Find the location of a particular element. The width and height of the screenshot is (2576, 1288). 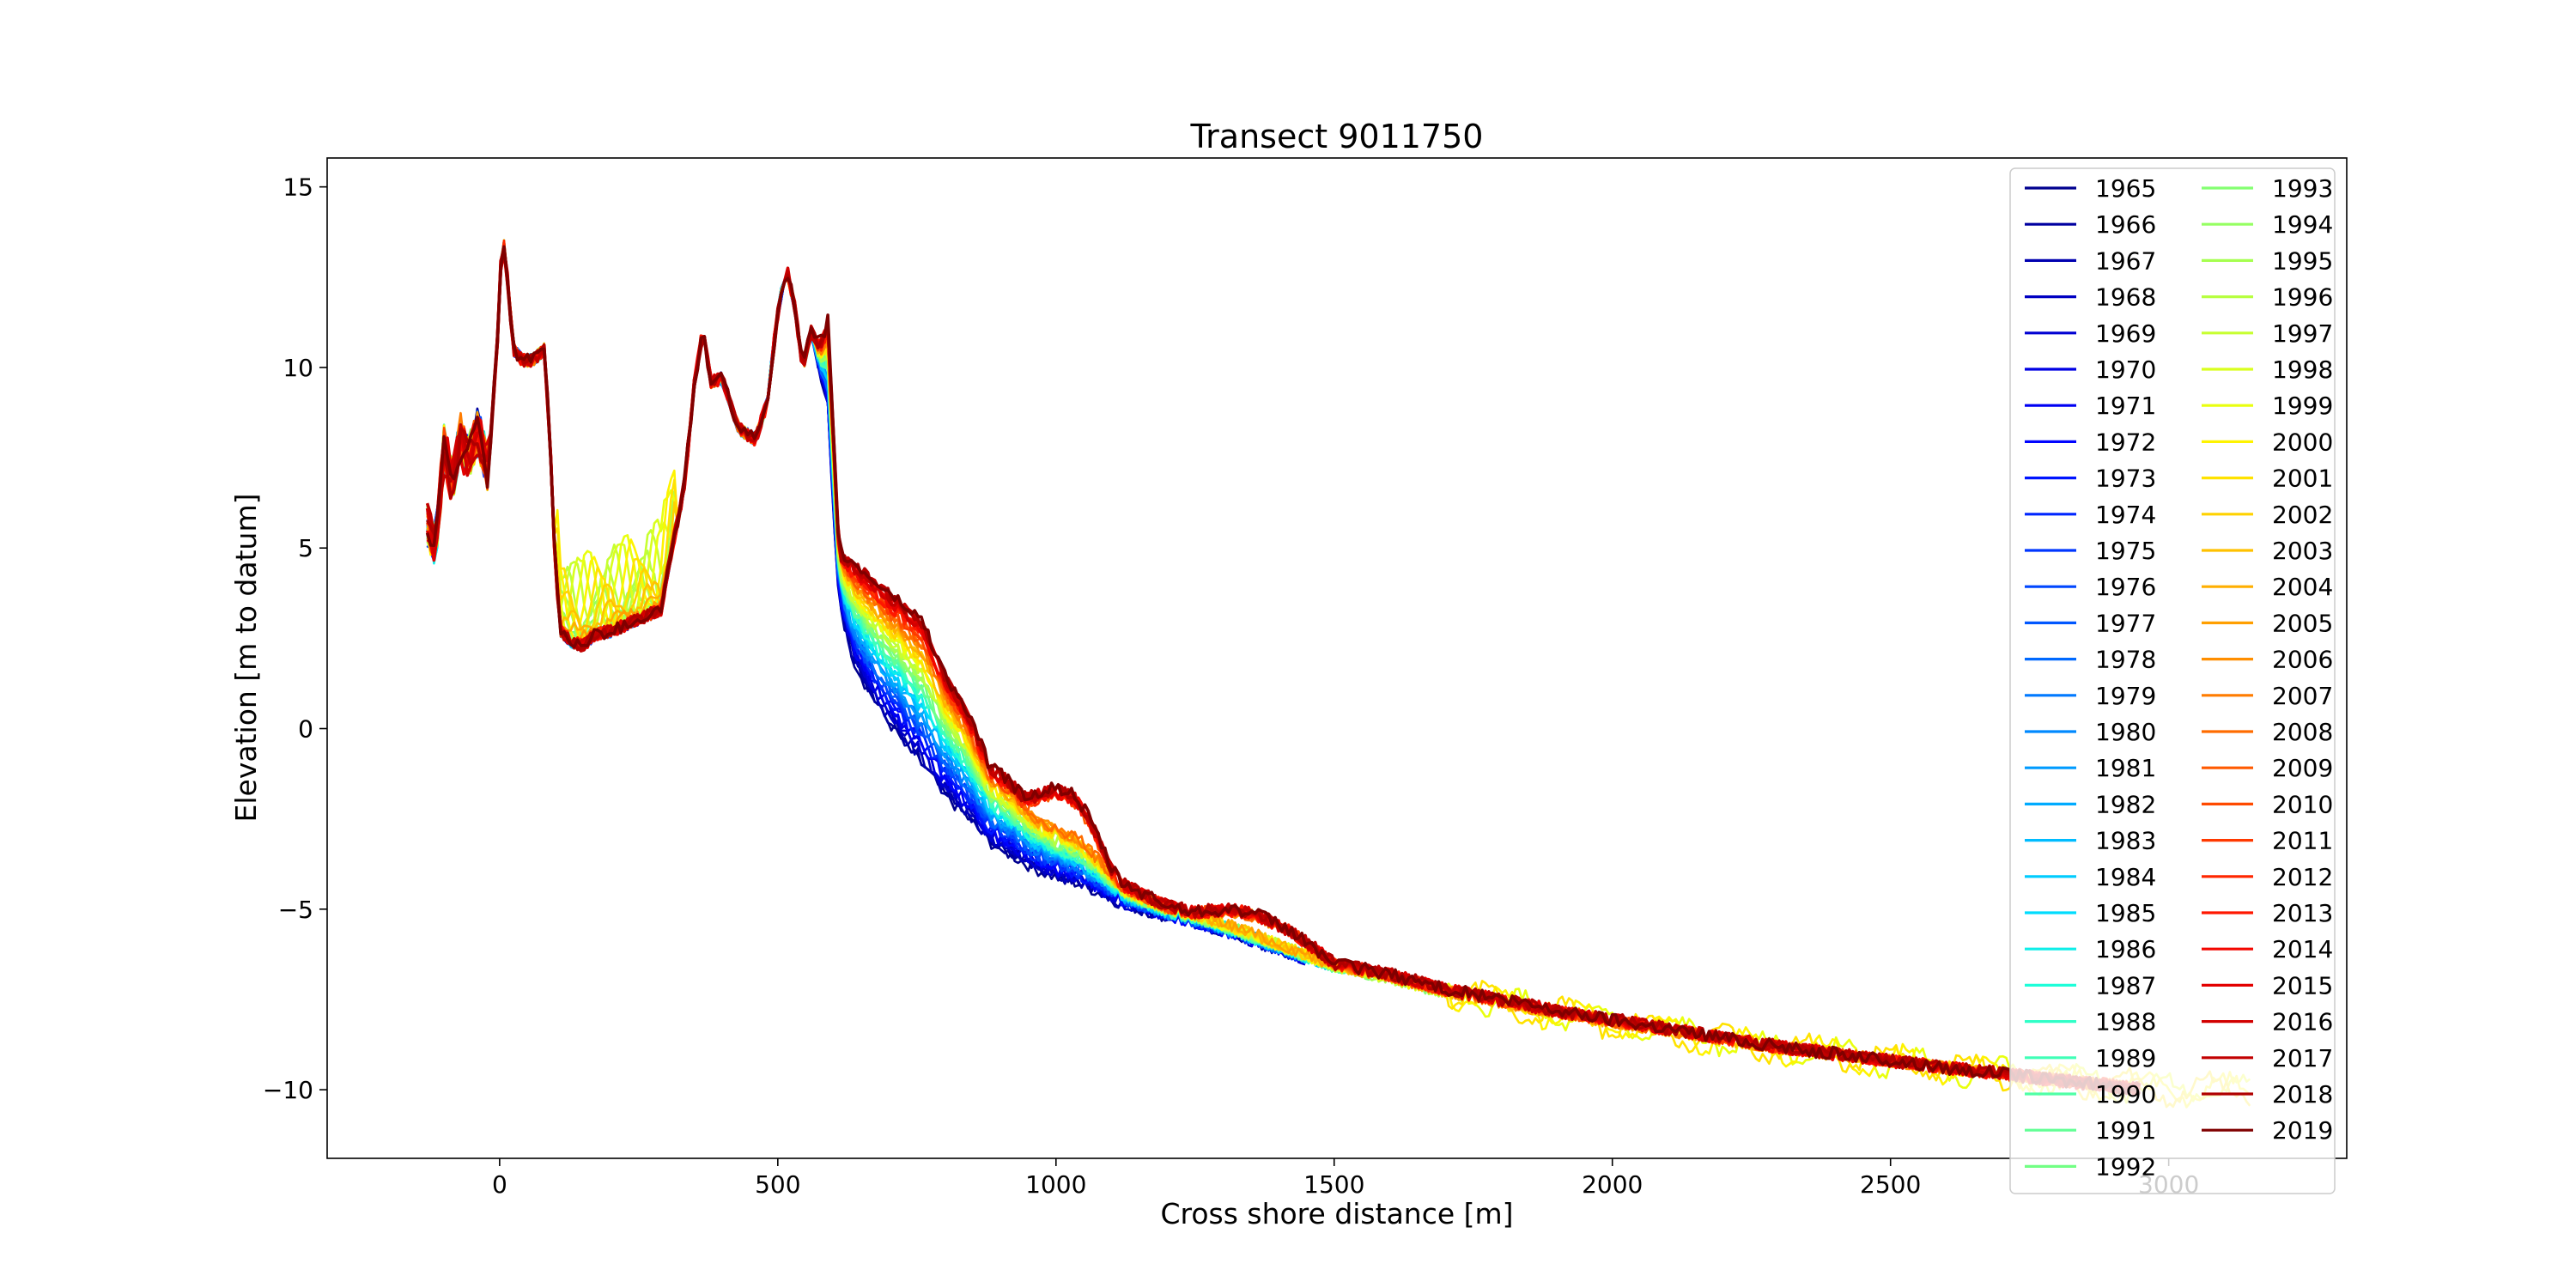

y-tick-label: −10 is located at coordinates (288, 1090).